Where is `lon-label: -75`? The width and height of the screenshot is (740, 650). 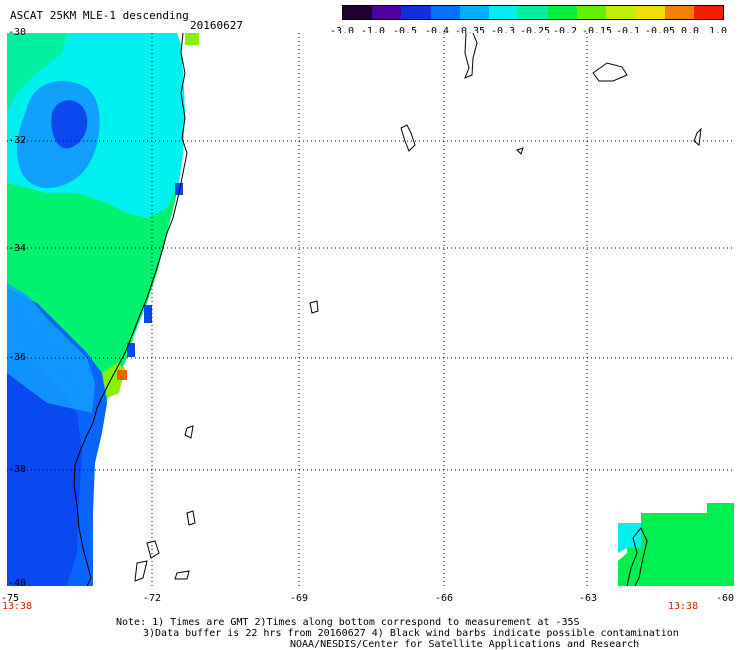 lon-label: -75 is located at coordinates (10, 598).